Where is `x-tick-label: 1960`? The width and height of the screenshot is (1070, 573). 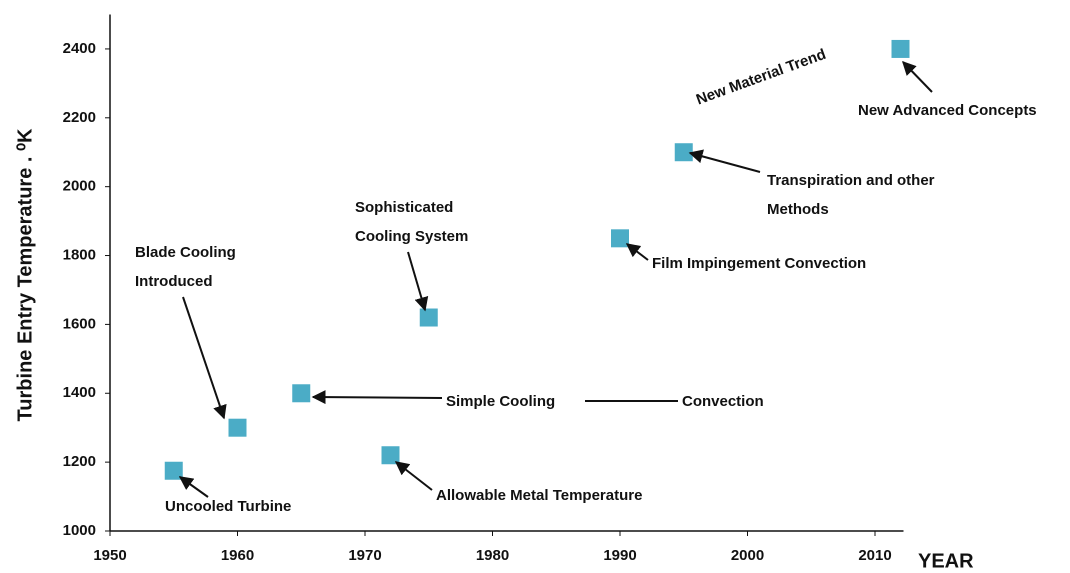
x-tick-label: 1960 is located at coordinates (237, 555).